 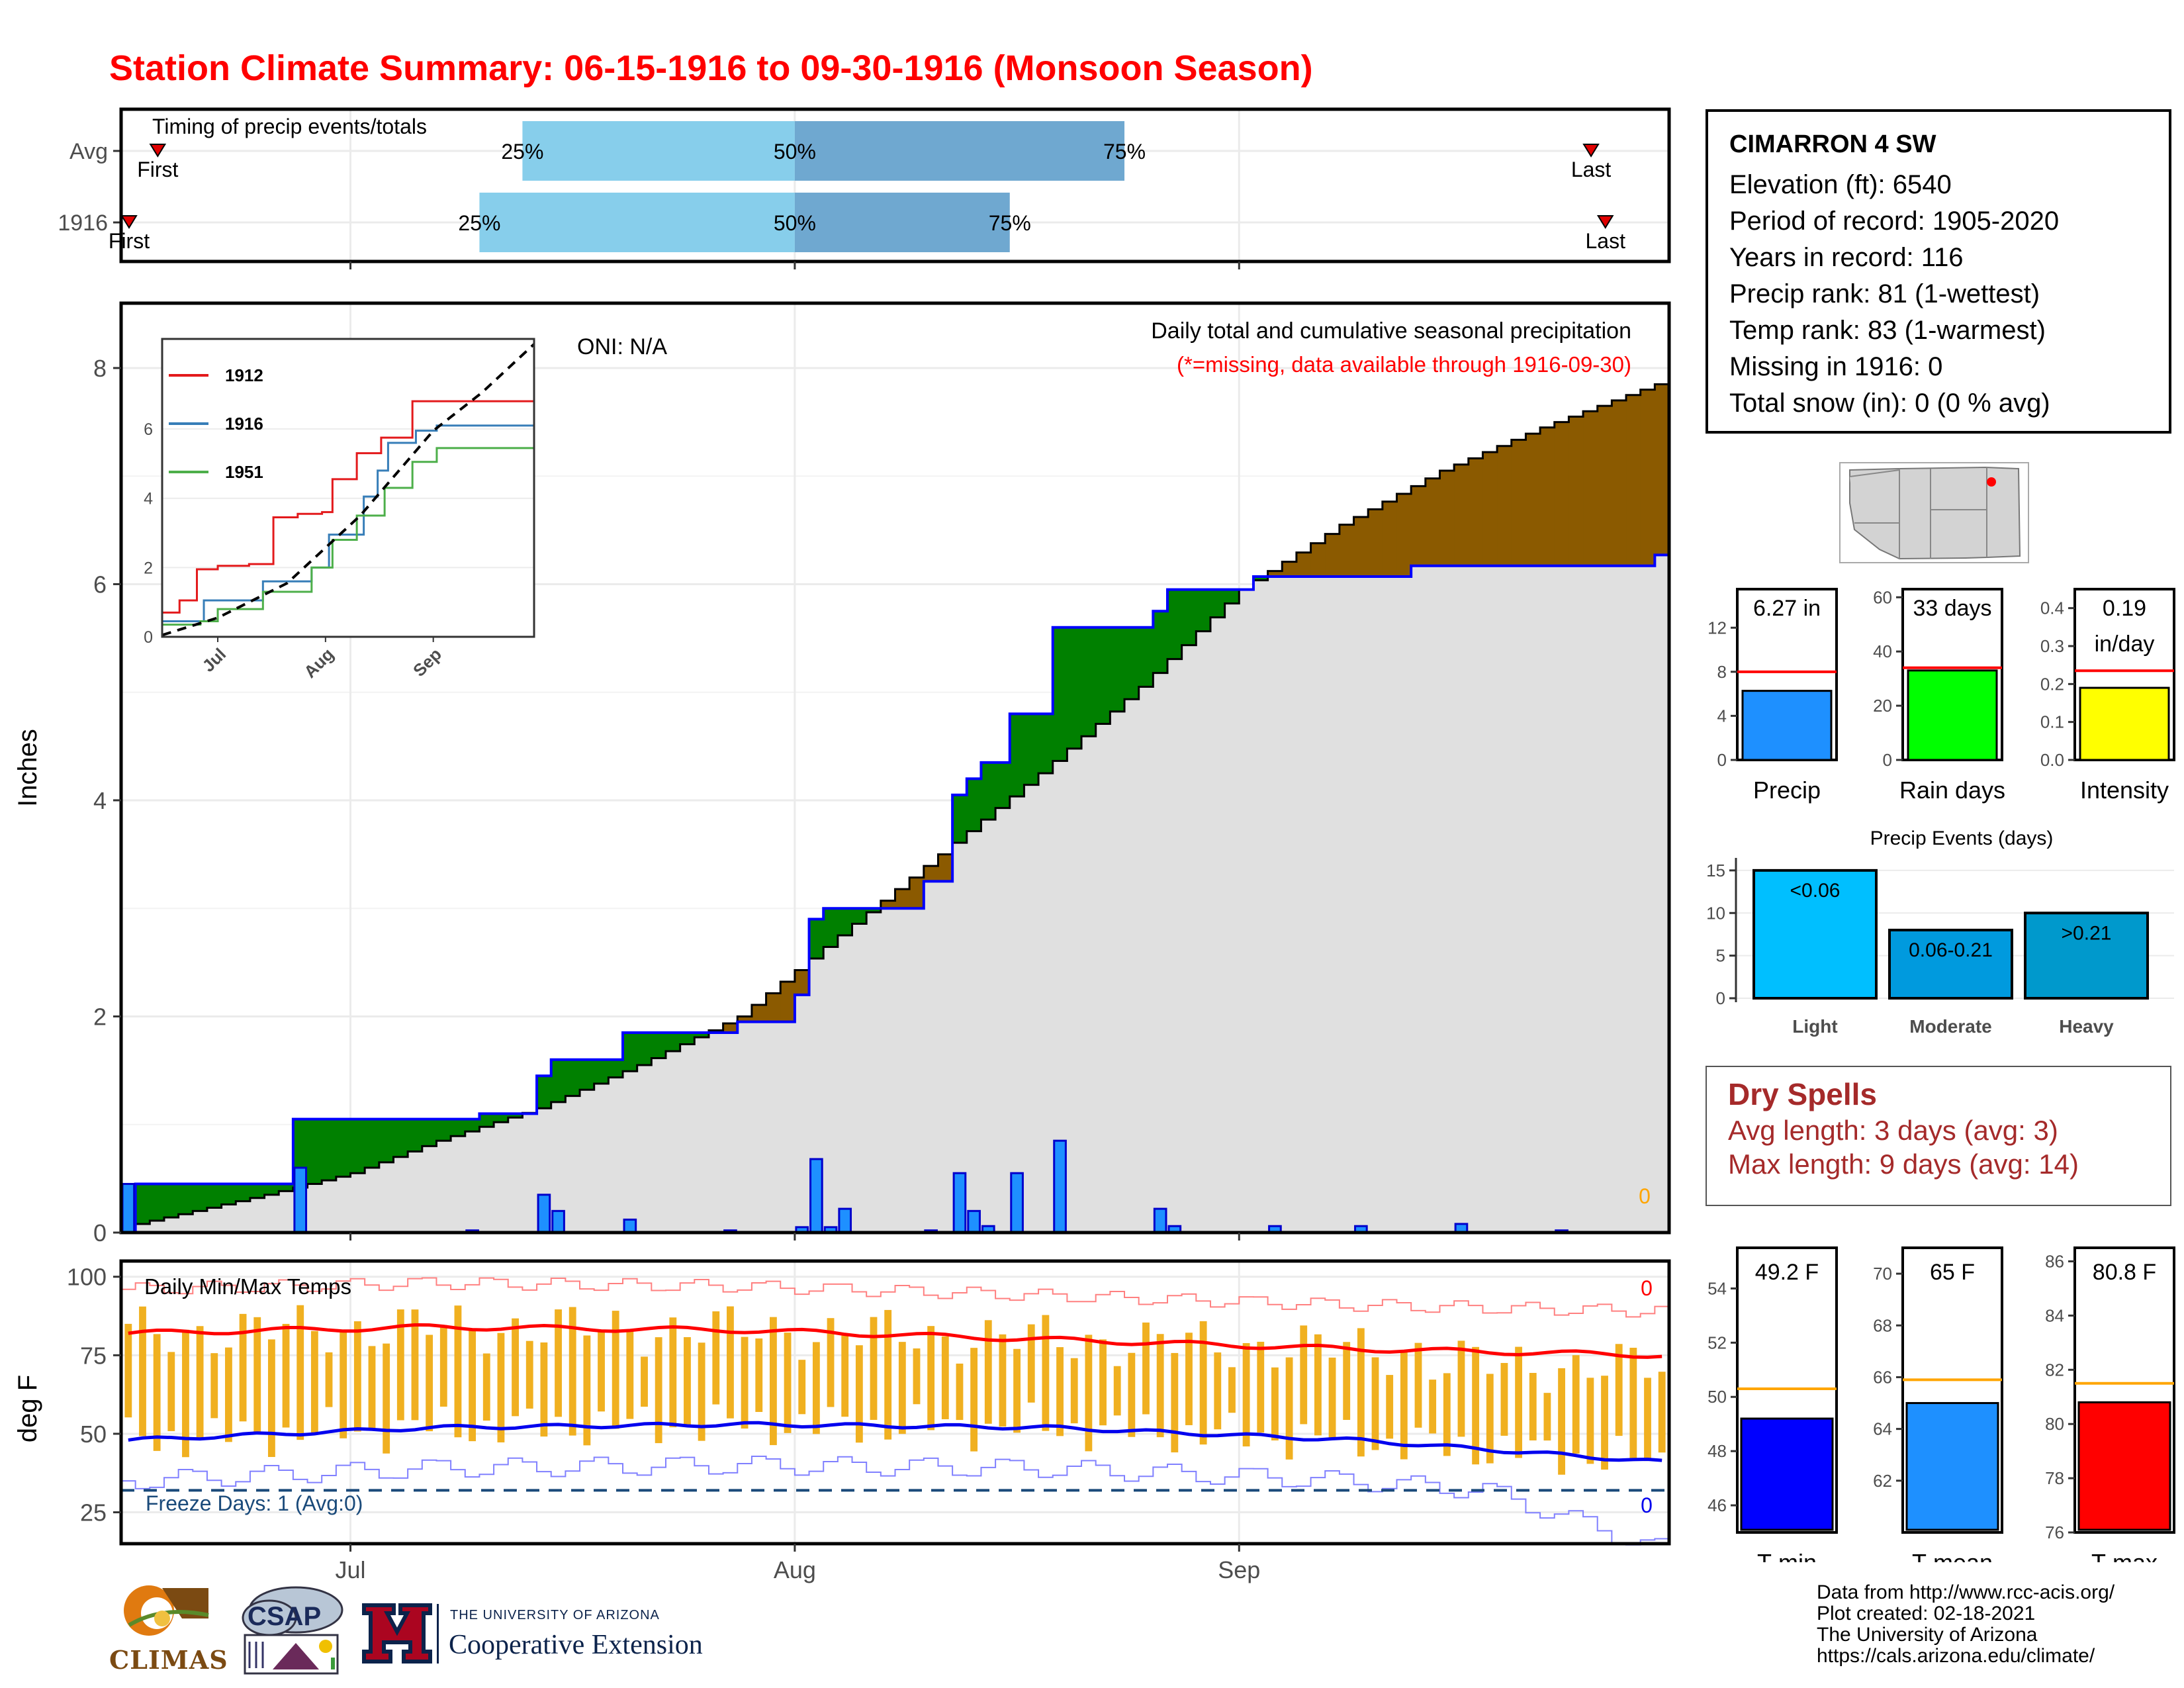 I want to click on temp-panel-label: Daily Min/Max Temps, so click(x=247, y=1286).